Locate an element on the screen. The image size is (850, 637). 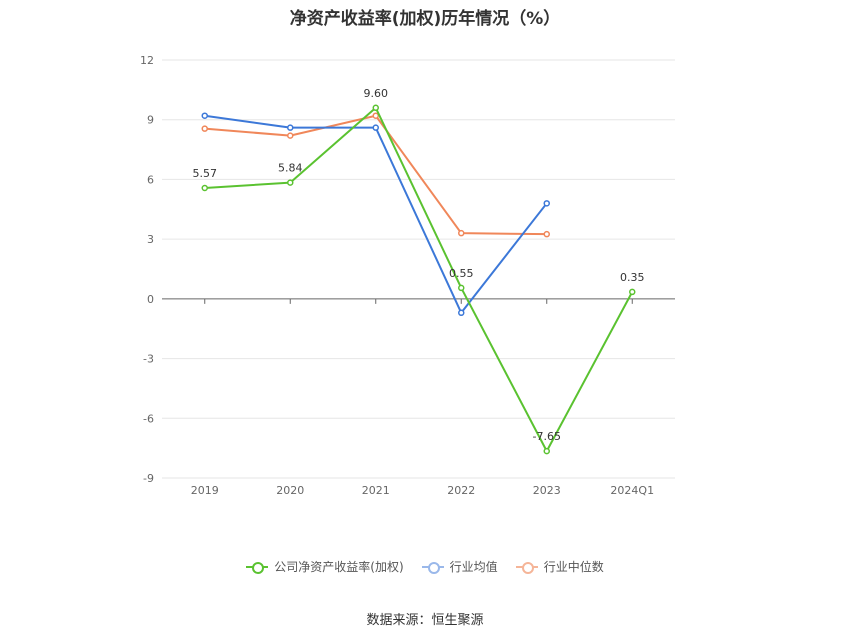
y-tick-label: -6 is located at coordinates (148, 418).